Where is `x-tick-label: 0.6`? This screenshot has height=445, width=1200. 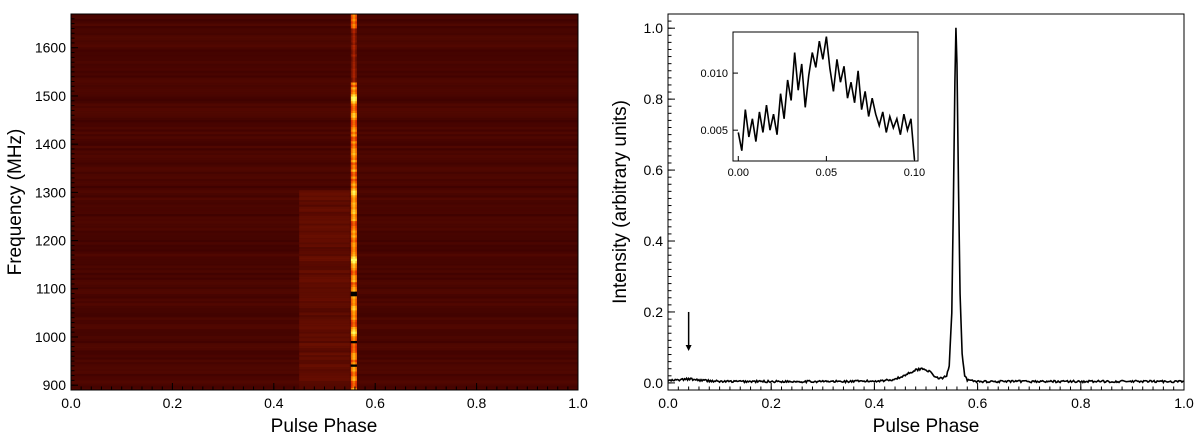
x-tick-label: 0.6 is located at coordinates (375, 403).